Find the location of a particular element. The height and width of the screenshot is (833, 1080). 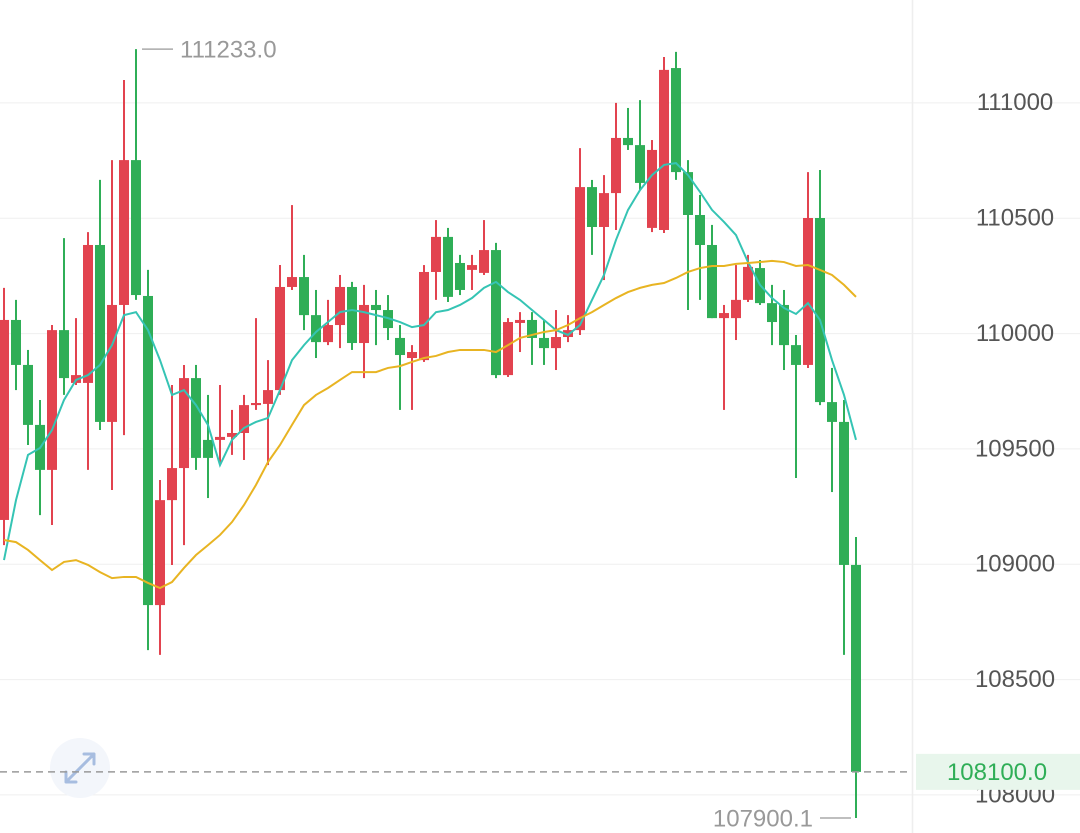

low-marker-label: 107900.1 is located at coordinates (763, 818).